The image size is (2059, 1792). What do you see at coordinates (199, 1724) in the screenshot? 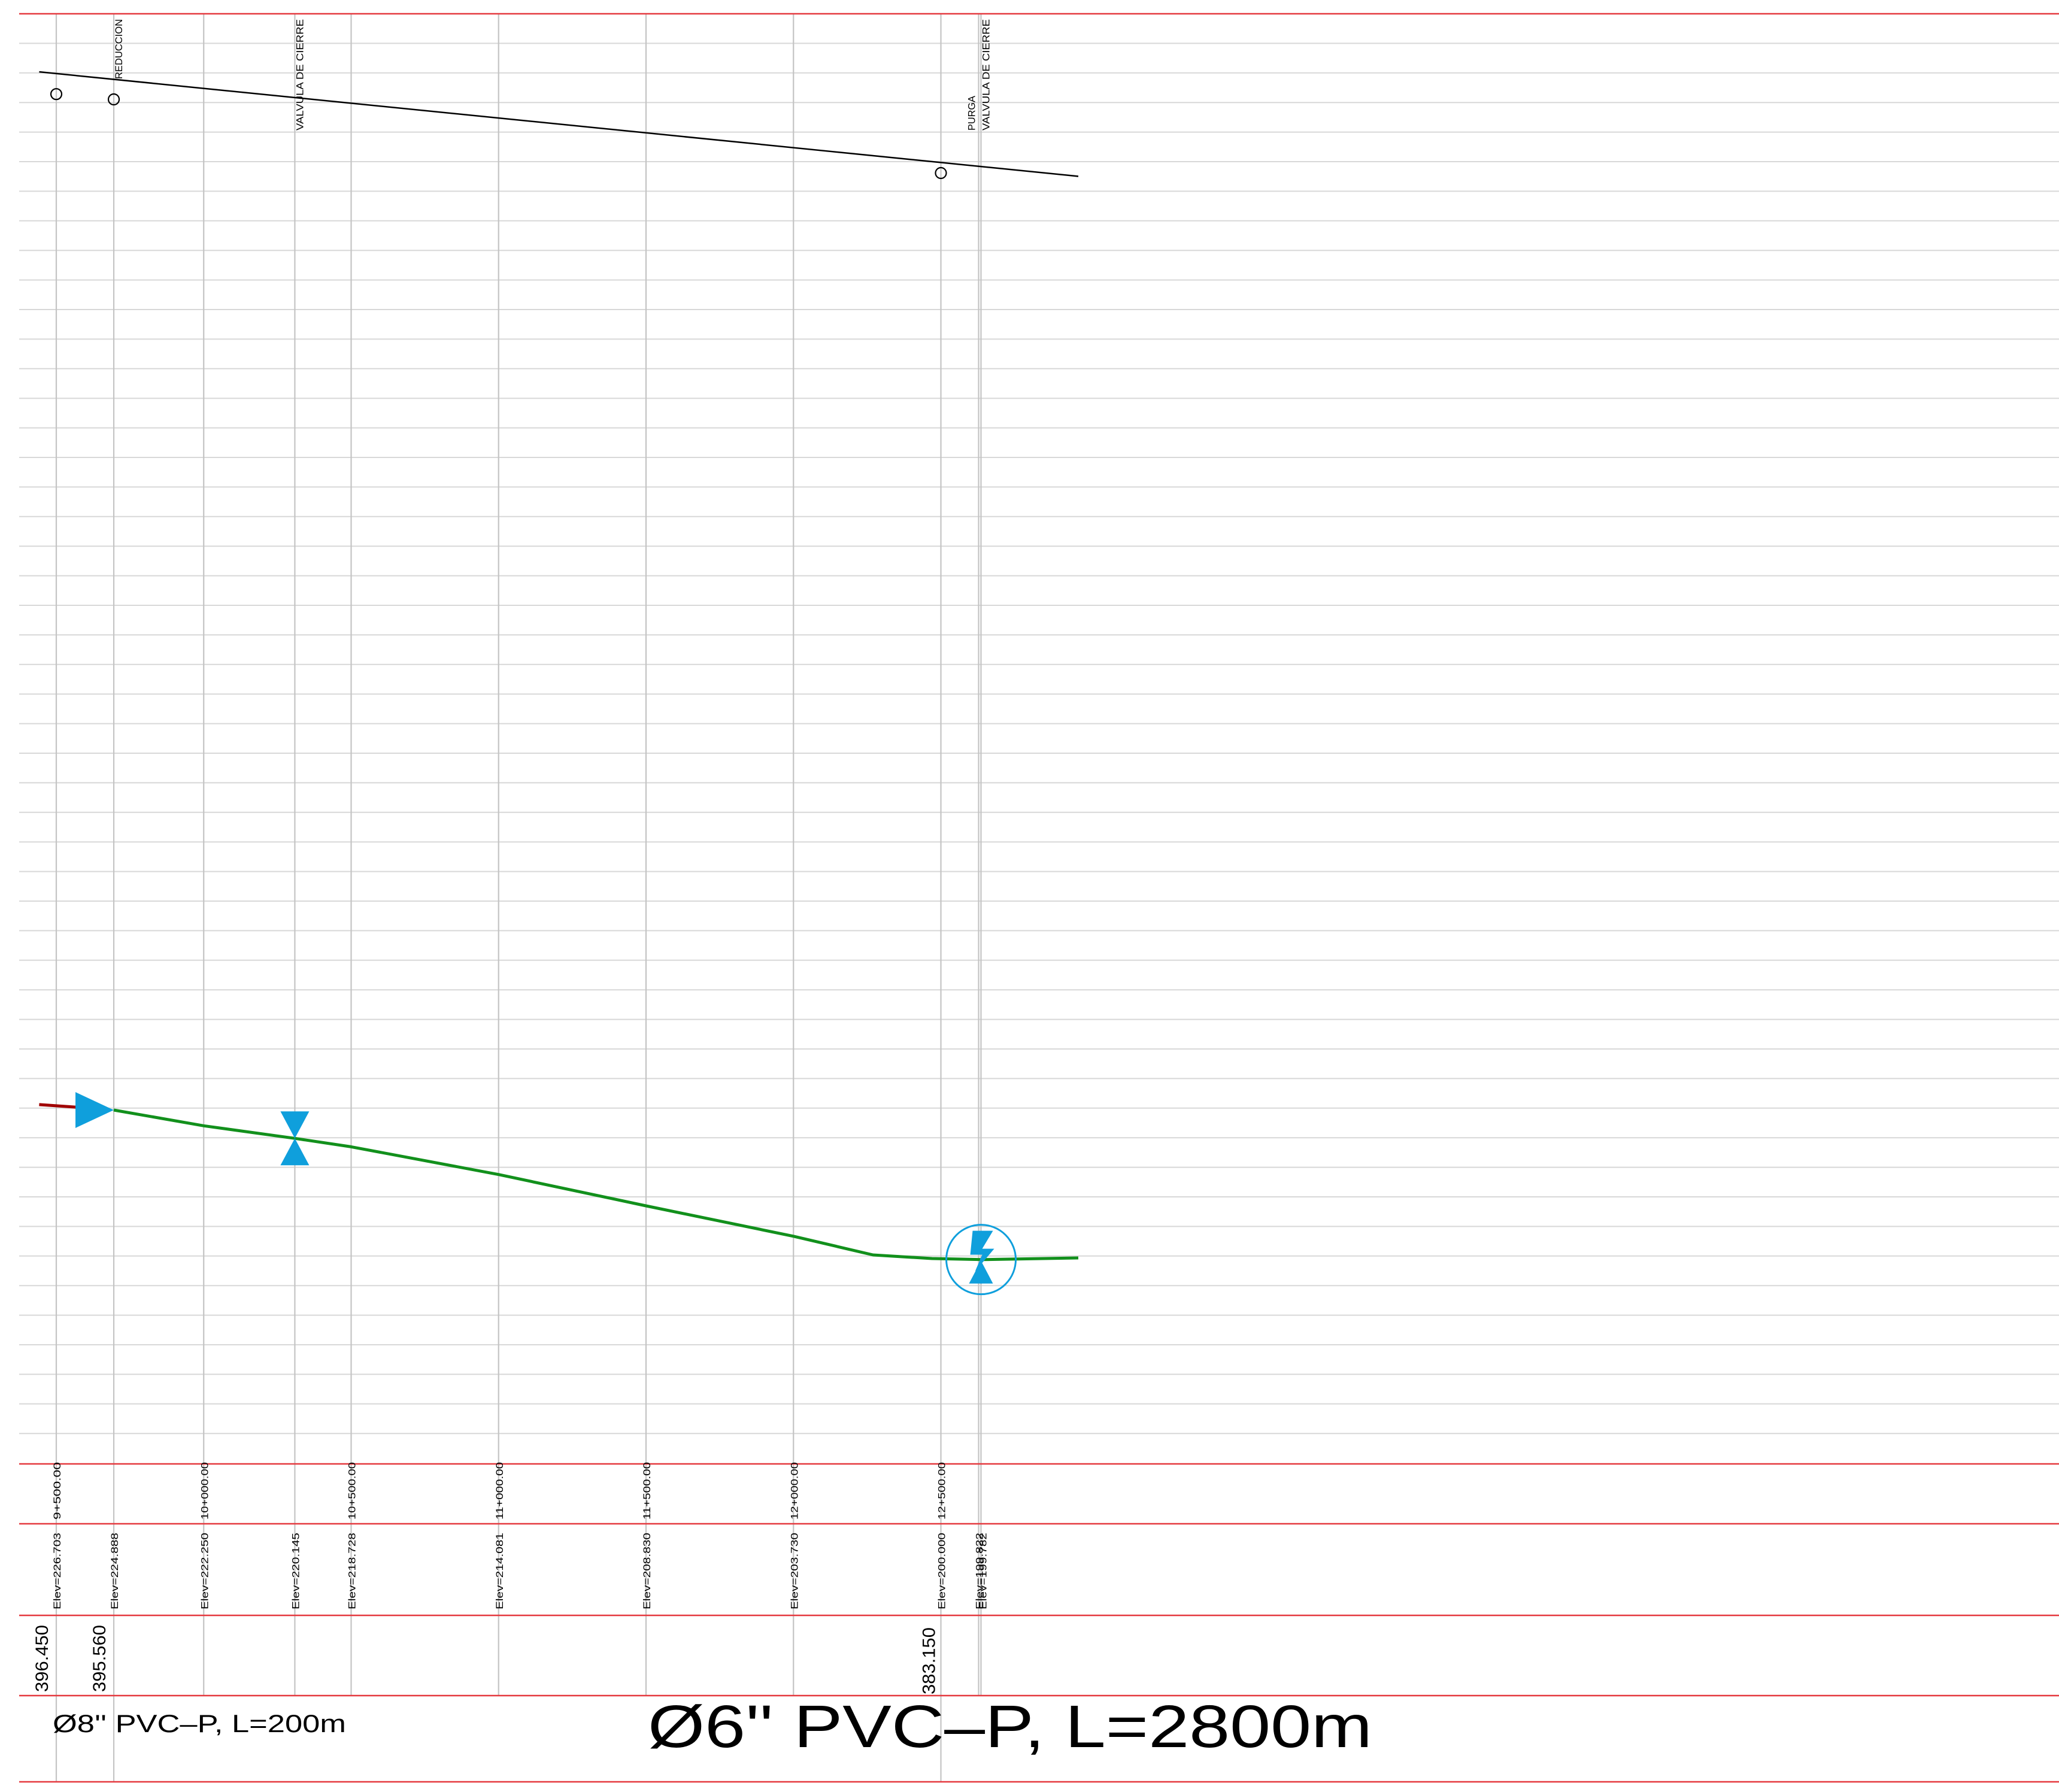
I see `pipe-label-existing: Ø8'' PVC–P, L=200m` at bounding box center [199, 1724].